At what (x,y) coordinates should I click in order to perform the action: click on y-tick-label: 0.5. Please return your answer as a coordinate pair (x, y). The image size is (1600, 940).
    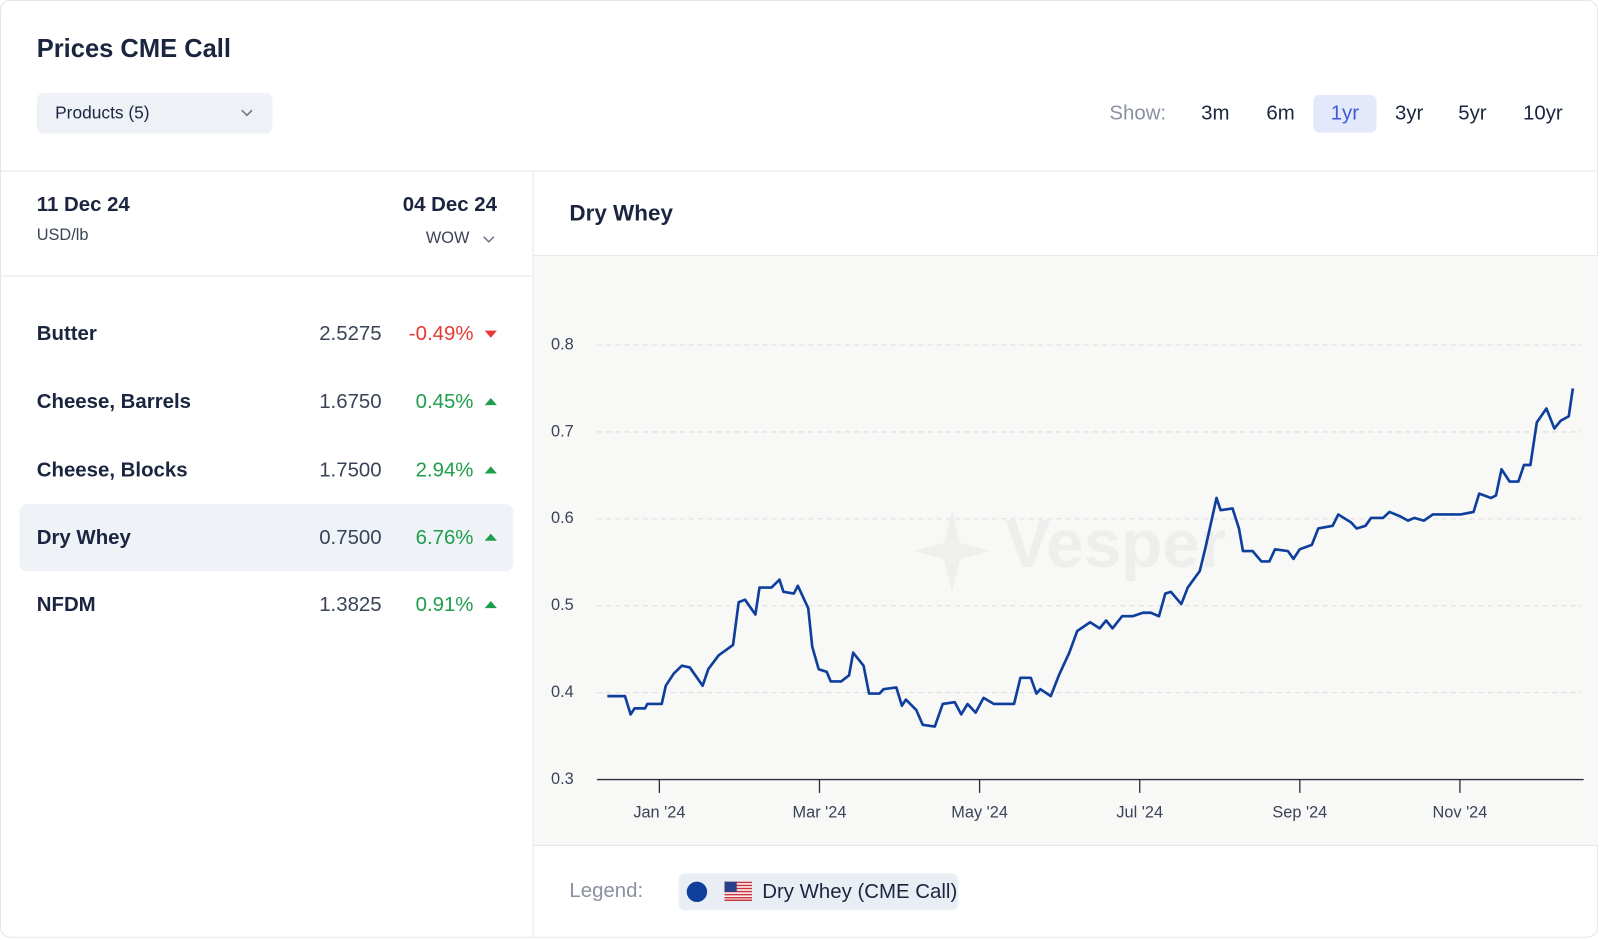
    Looking at the image, I should click on (562, 605).